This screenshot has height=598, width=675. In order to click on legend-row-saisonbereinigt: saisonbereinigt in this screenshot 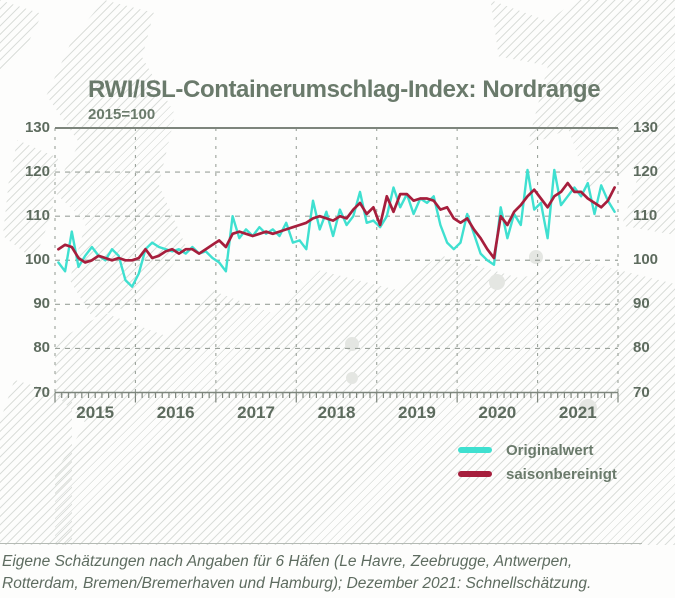, I will do `click(537, 474)`.